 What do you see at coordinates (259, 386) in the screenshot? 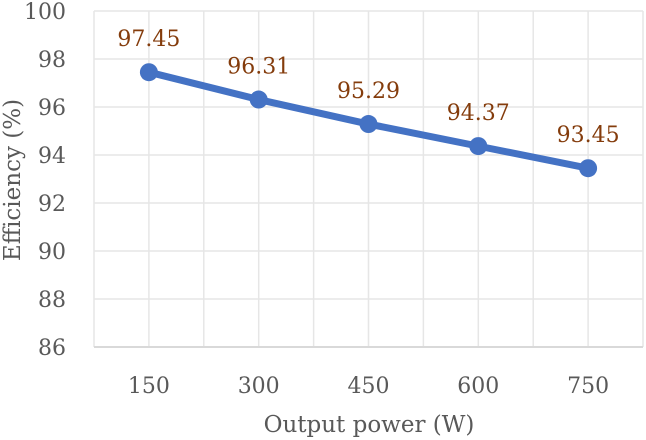
I see `x-tick-label: 300` at bounding box center [259, 386].